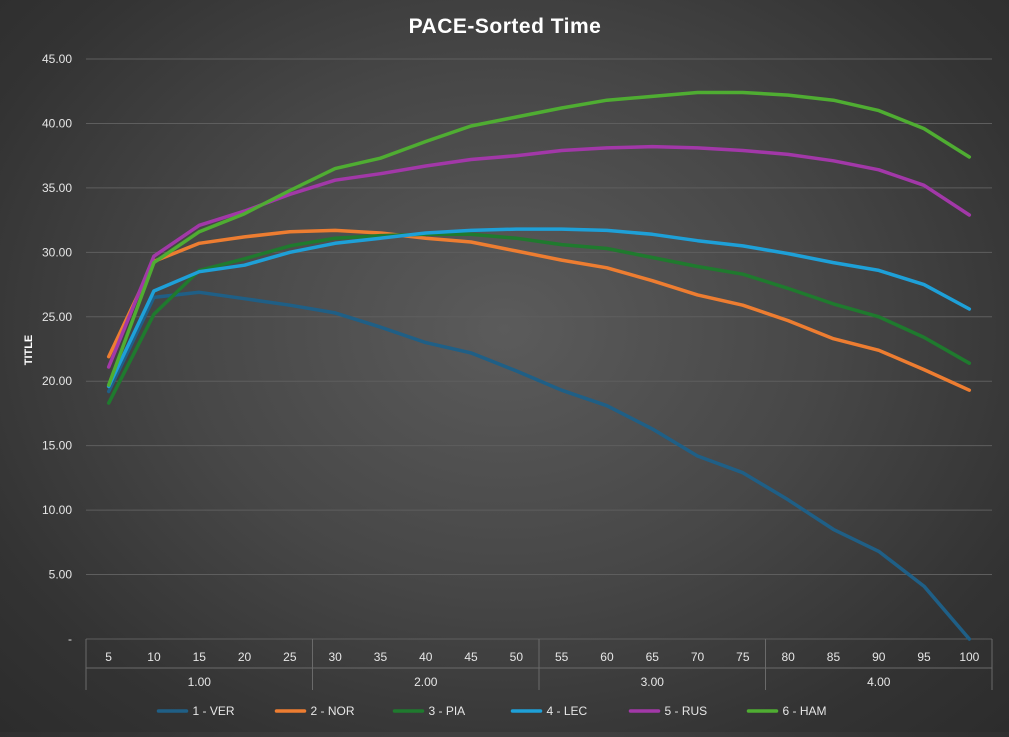  Describe the element at coordinates (57, 317) in the screenshot. I see `y-tick-label: 25.00` at that location.